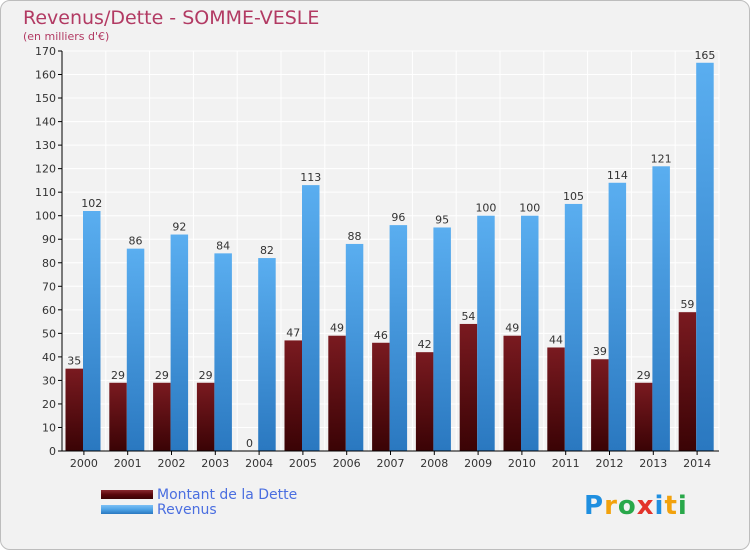 Image resolution: width=750 pixels, height=550 pixels. I want to click on data-label: 86, so click(136, 241).